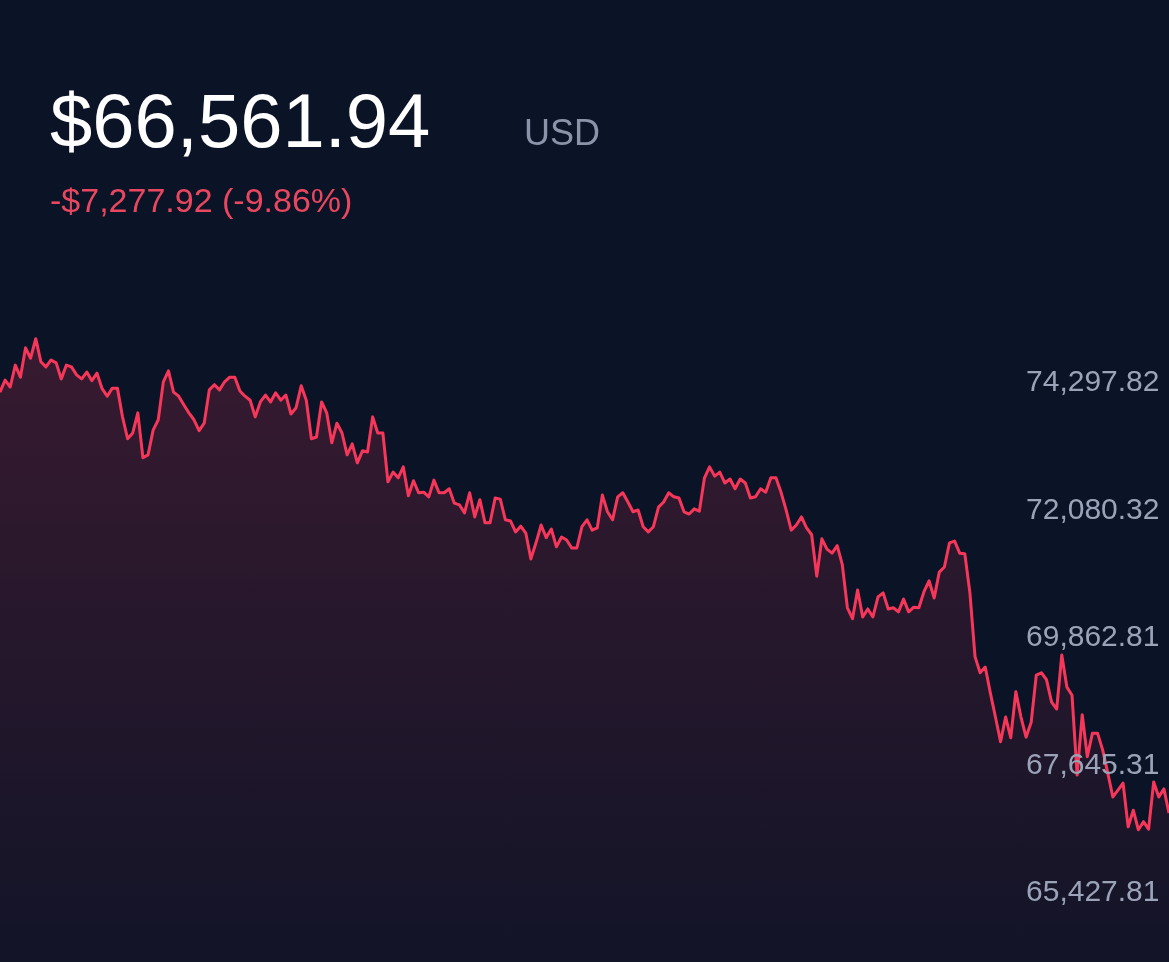 The width and height of the screenshot is (1169, 962). Describe the element at coordinates (1093, 891) in the screenshot. I see `y-tick-label: 65,427.81` at that location.